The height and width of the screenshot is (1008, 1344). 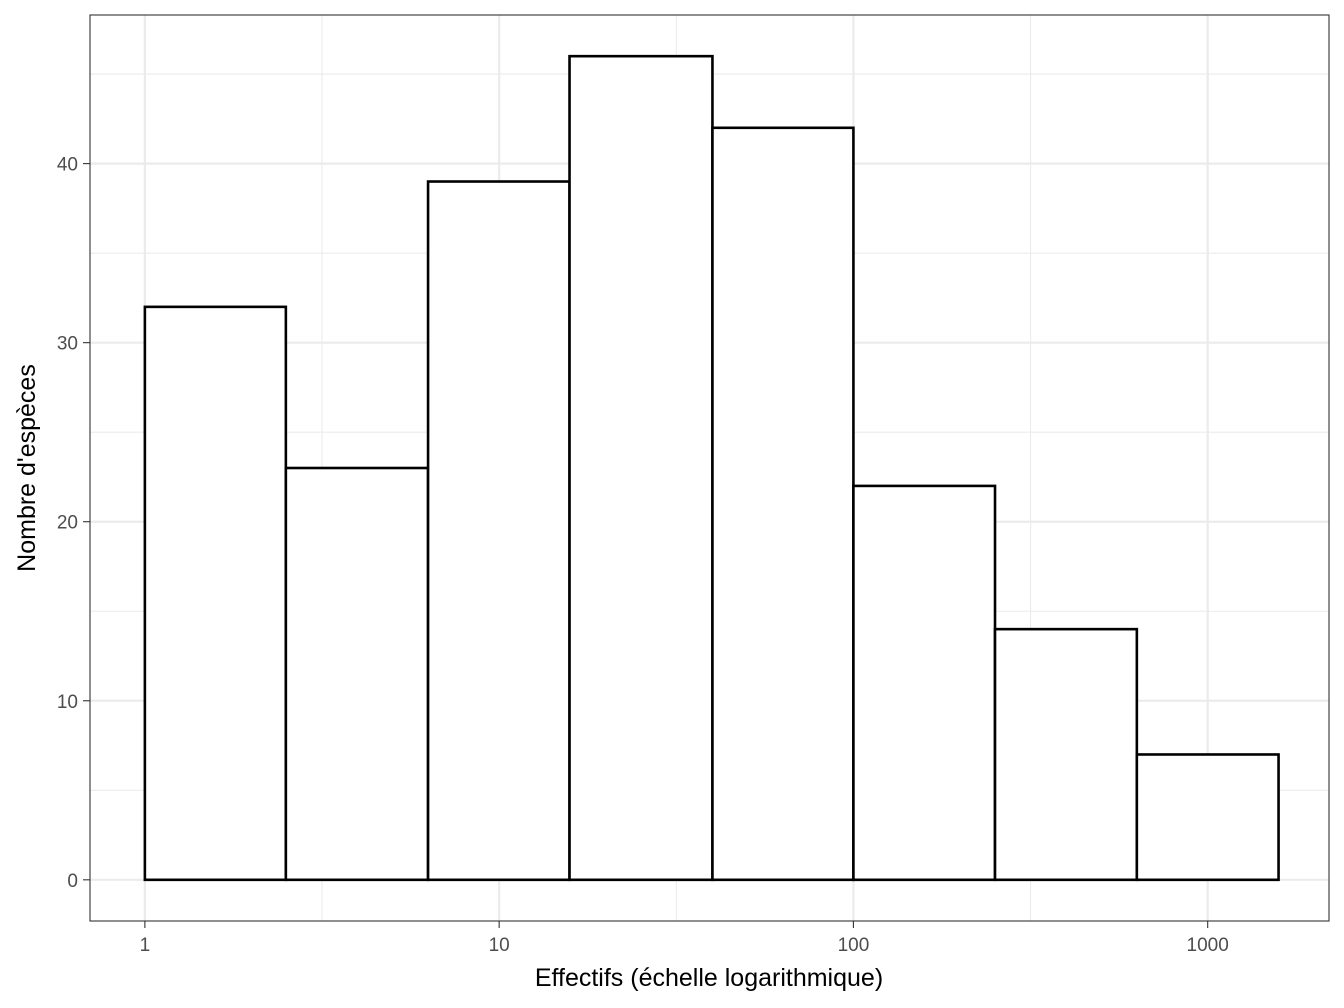 What do you see at coordinates (1208, 945) in the screenshot?
I see `x-tick-label: 1000` at bounding box center [1208, 945].